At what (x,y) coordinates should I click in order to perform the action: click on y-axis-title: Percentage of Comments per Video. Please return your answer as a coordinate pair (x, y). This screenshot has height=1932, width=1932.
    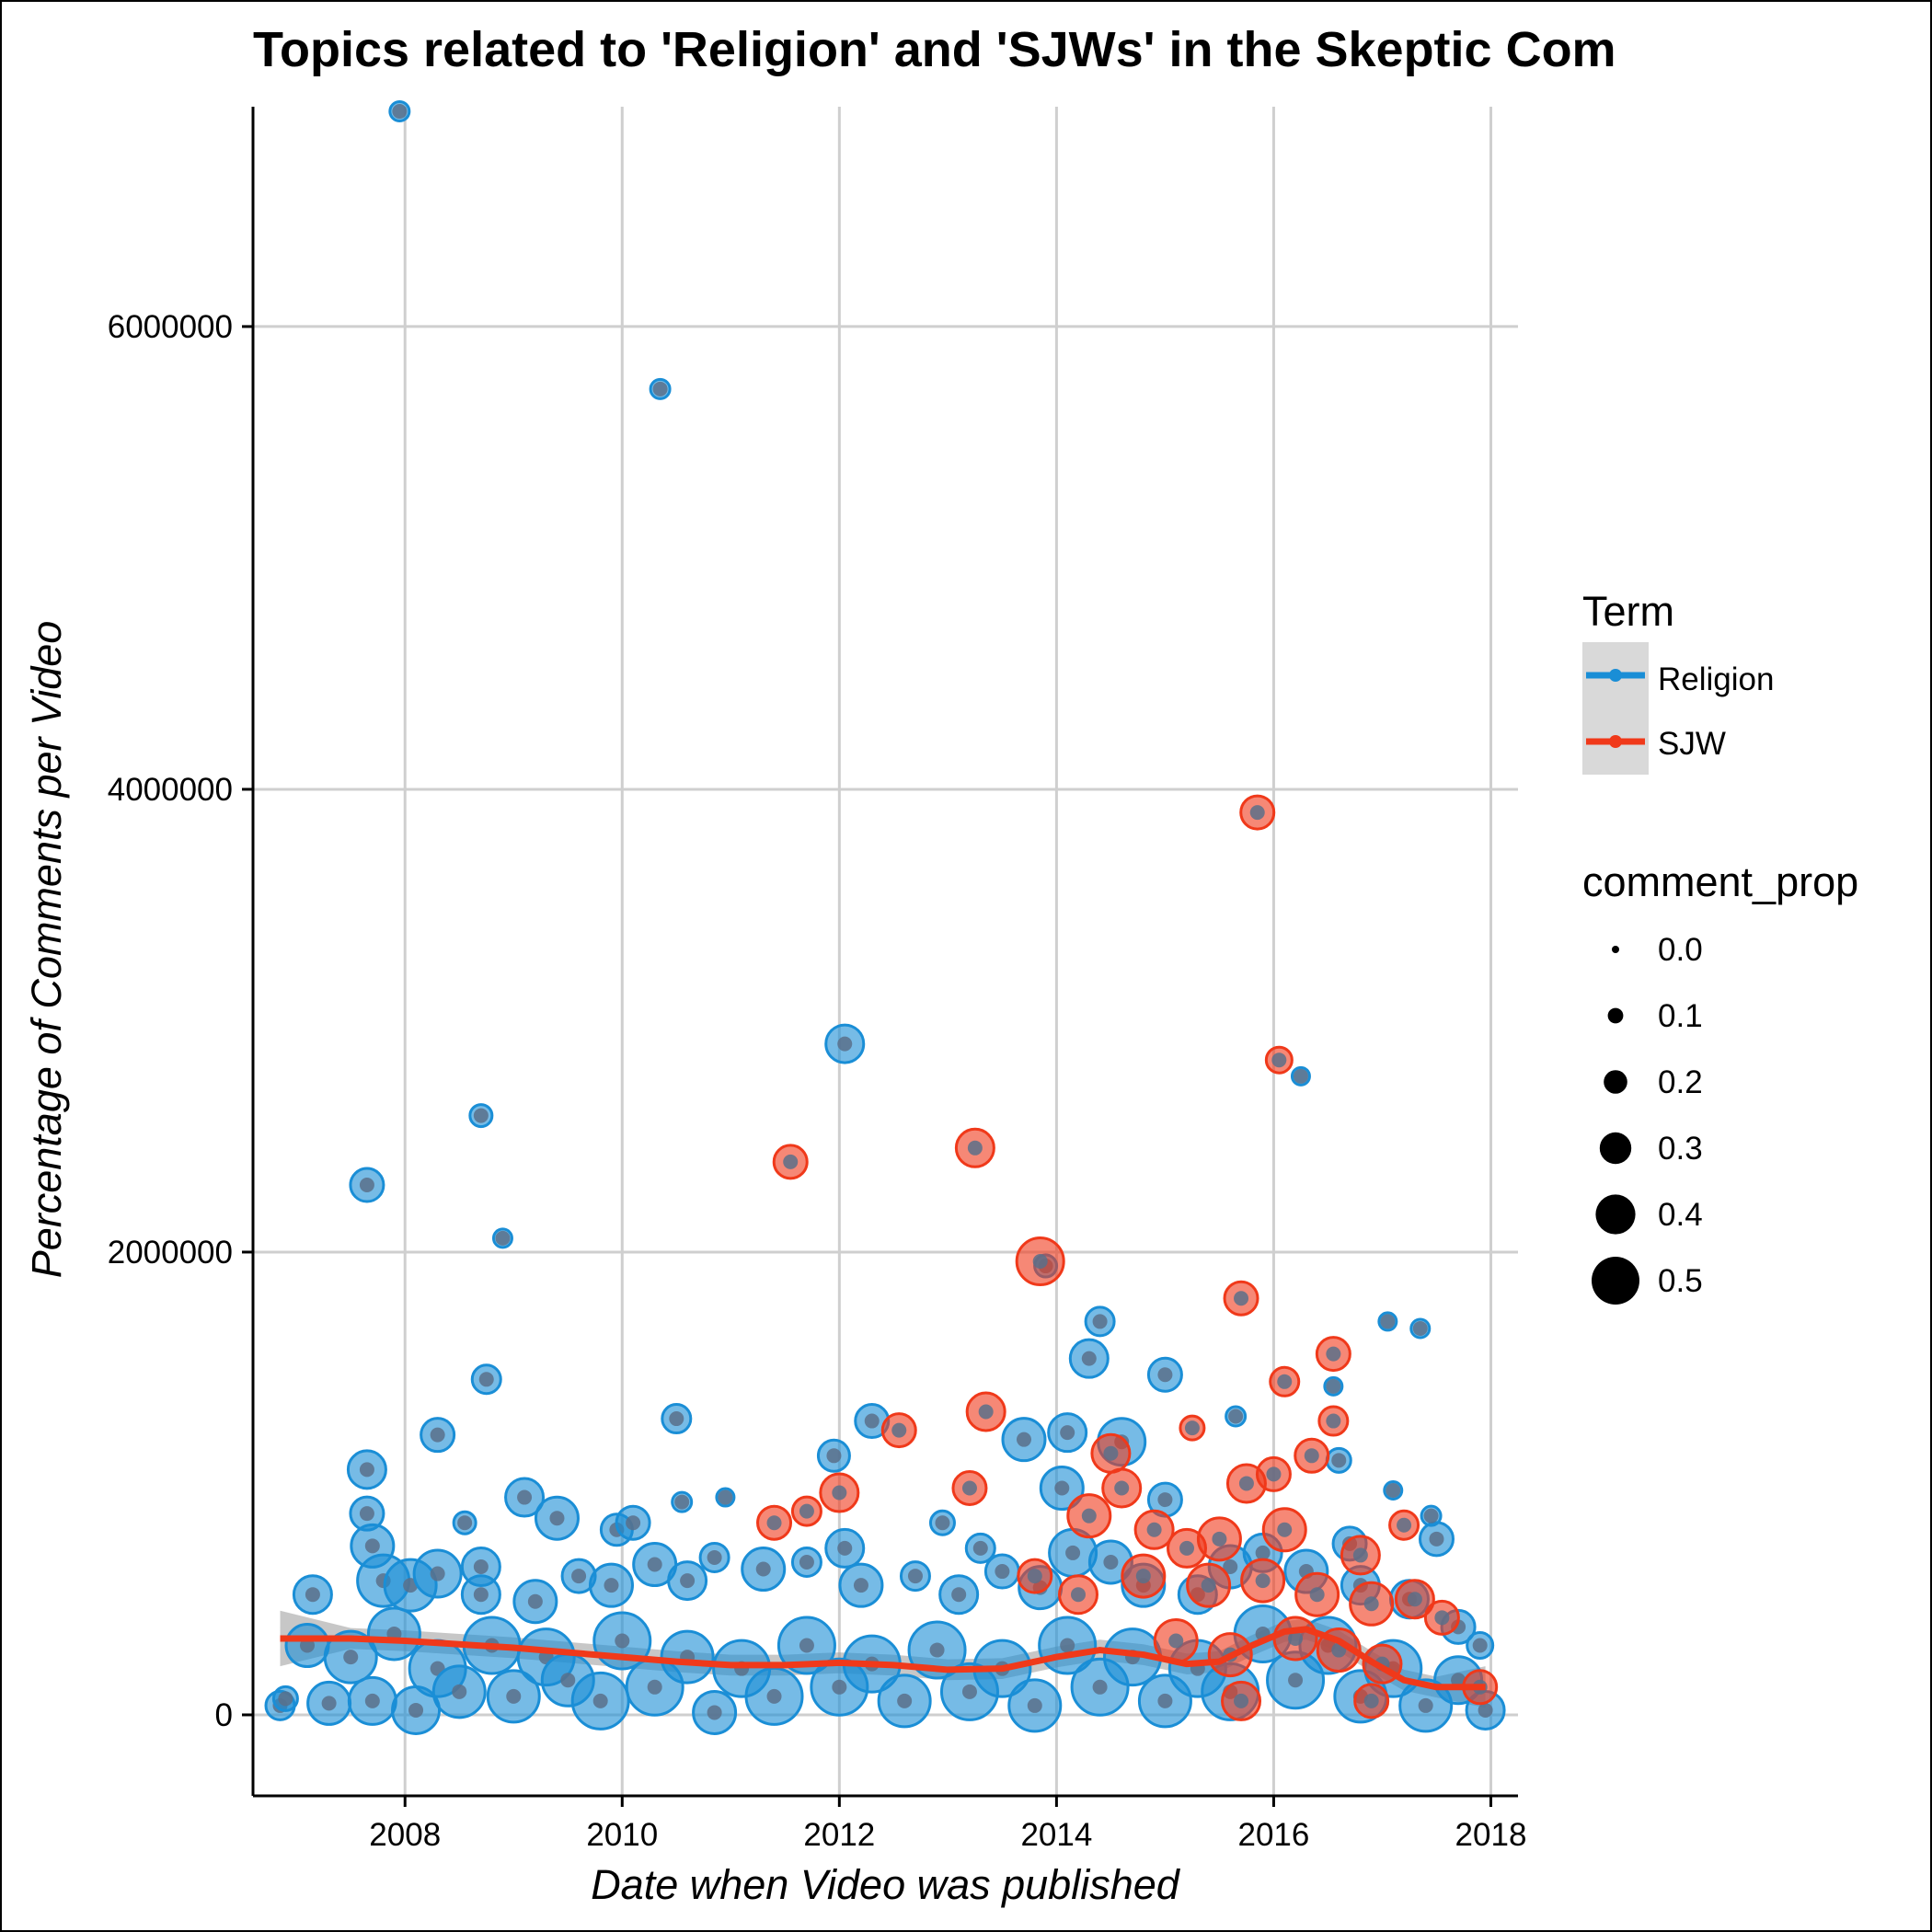
    Looking at the image, I should click on (46, 950).